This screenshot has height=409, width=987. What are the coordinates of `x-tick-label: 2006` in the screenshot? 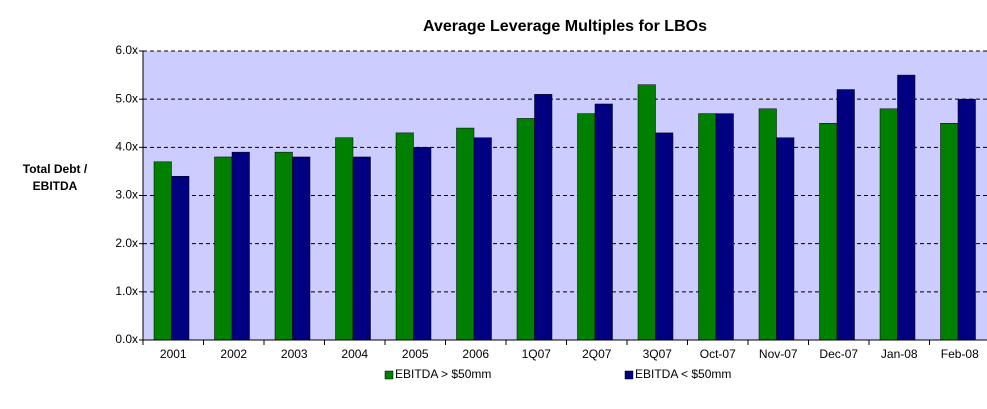 It's located at (475, 354).